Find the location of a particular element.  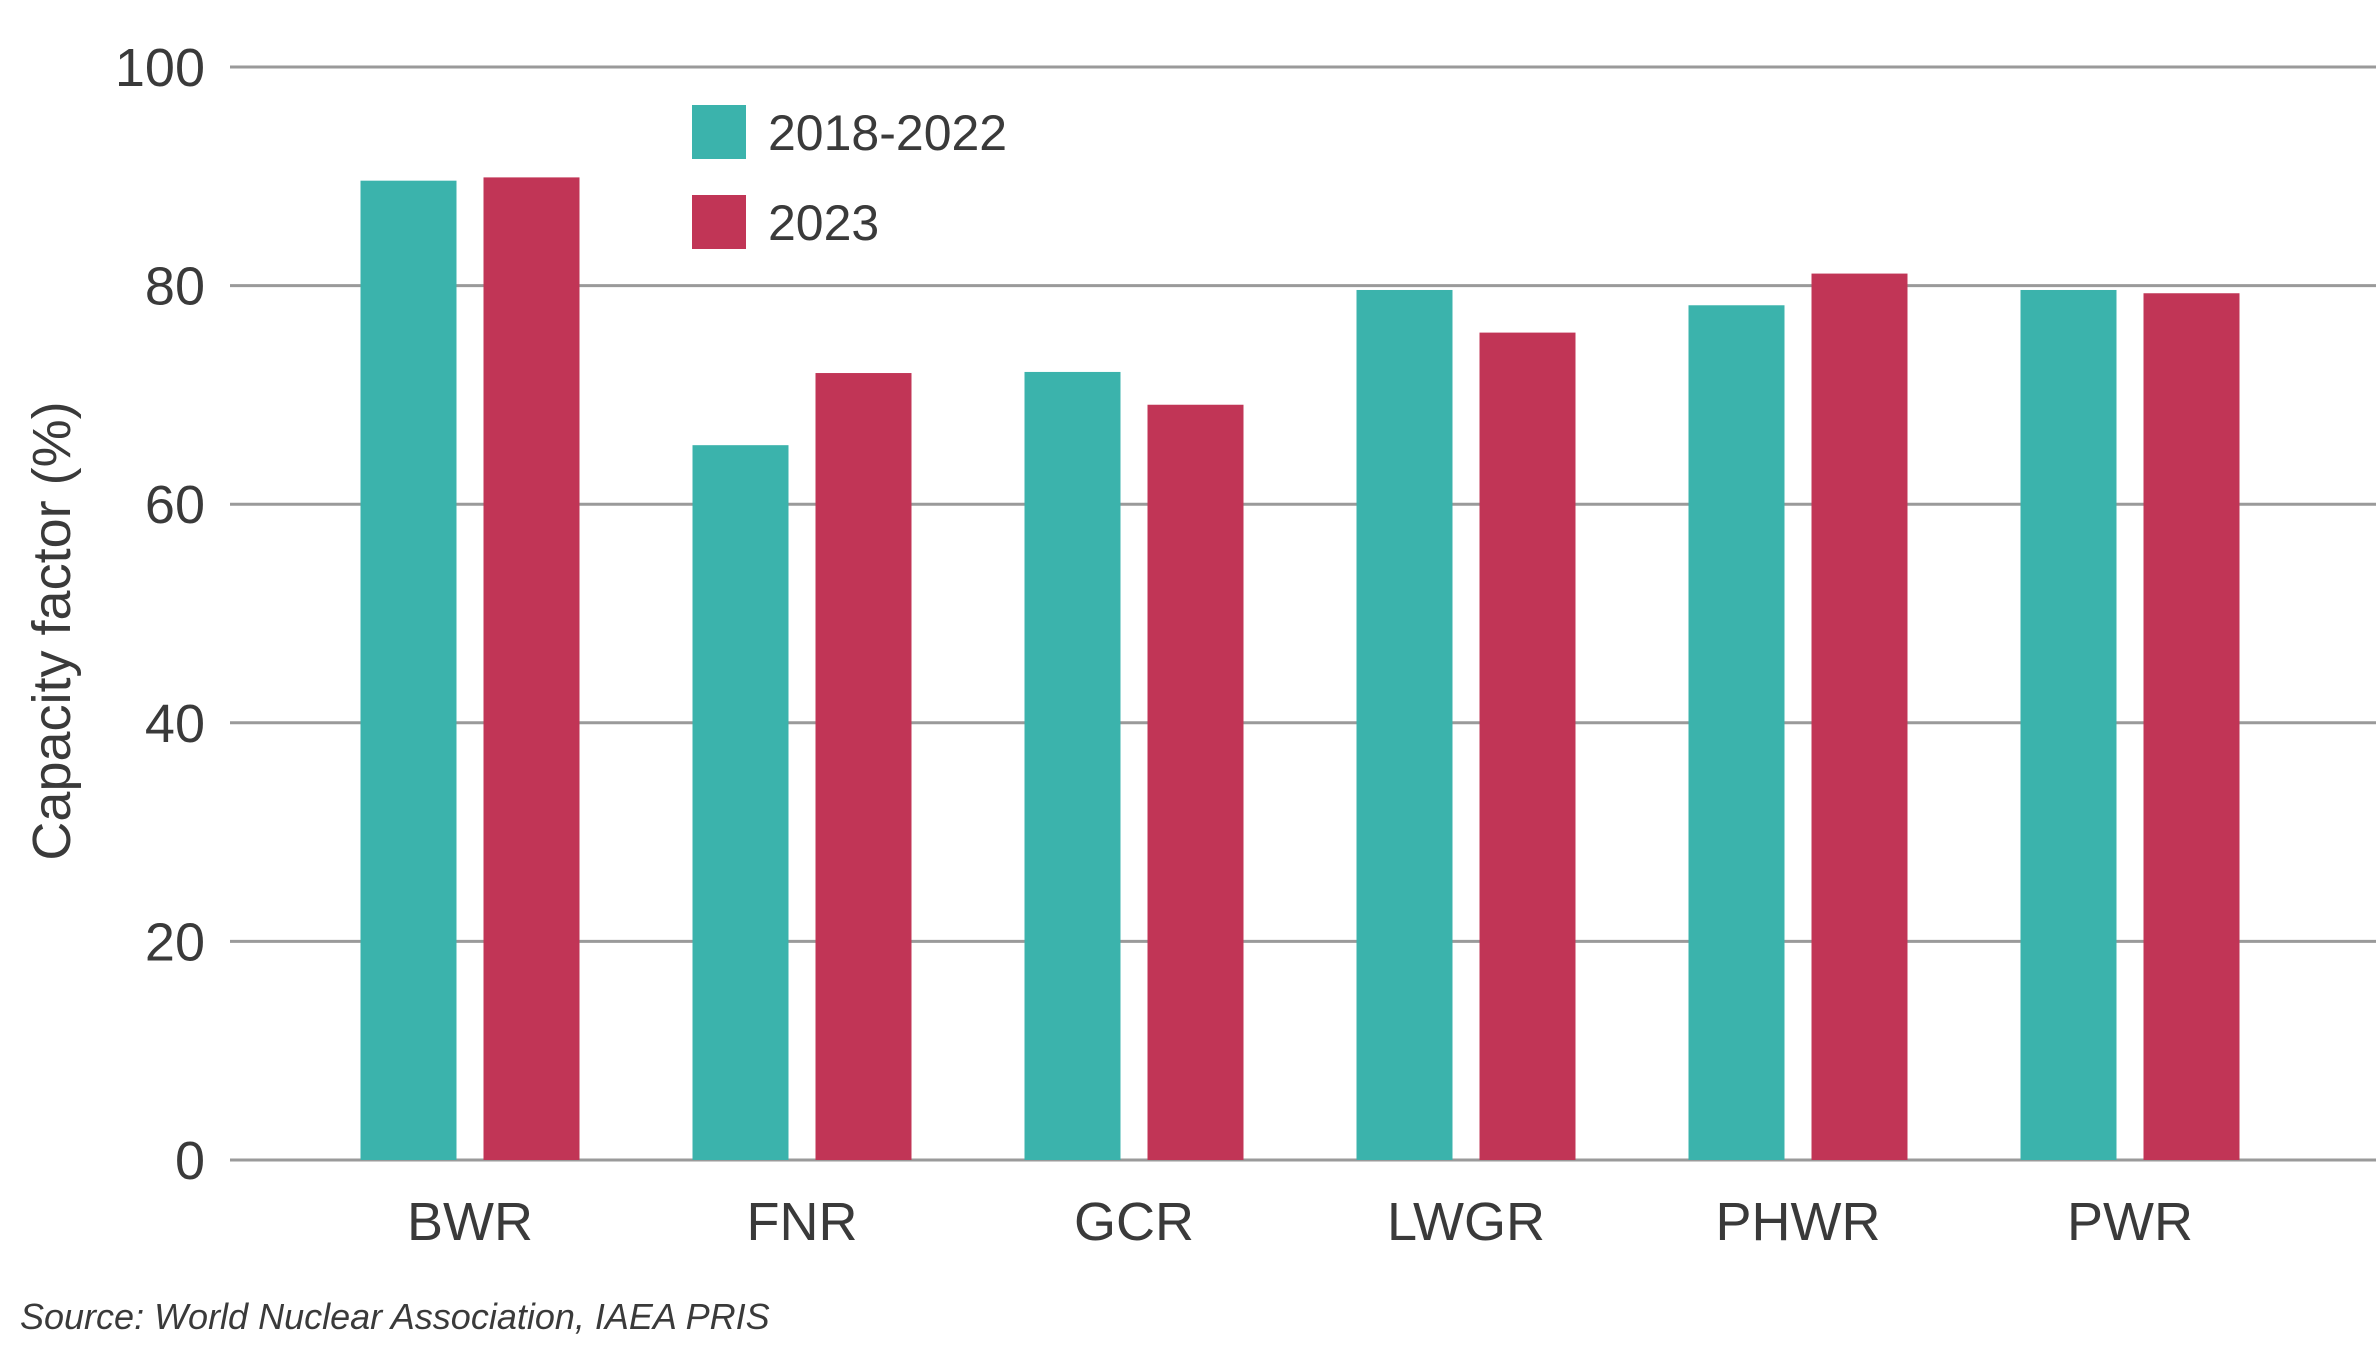

y-tick-labels: 0 20 40 60 80 100 is located at coordinates (160, 614).